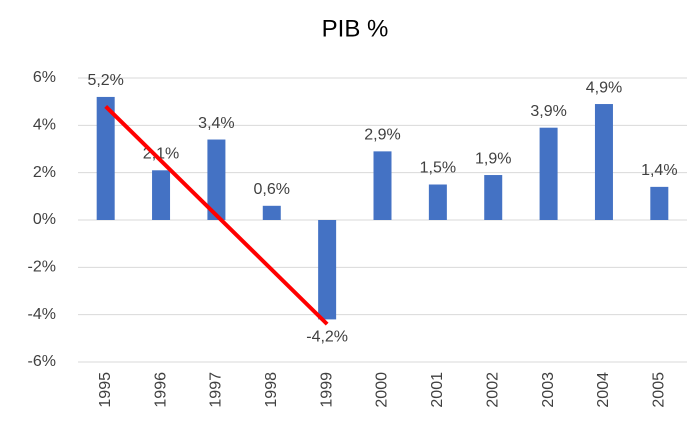 The image size is (693, 425). What do you see at coordinates (42, 361) in the screenshot?
I see `y-tick-label: -6%` at bounding box center [42, 361].